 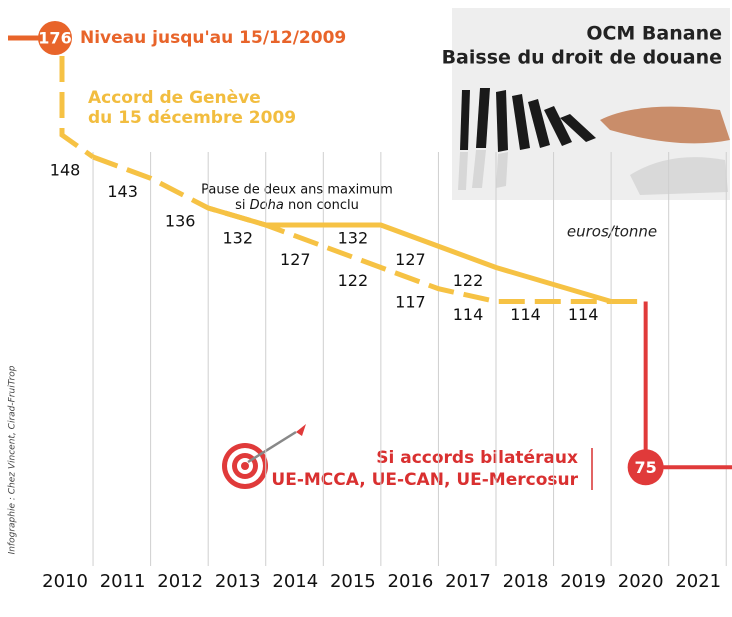 I want to click on data-label: 117, so click(x=410, y=301).